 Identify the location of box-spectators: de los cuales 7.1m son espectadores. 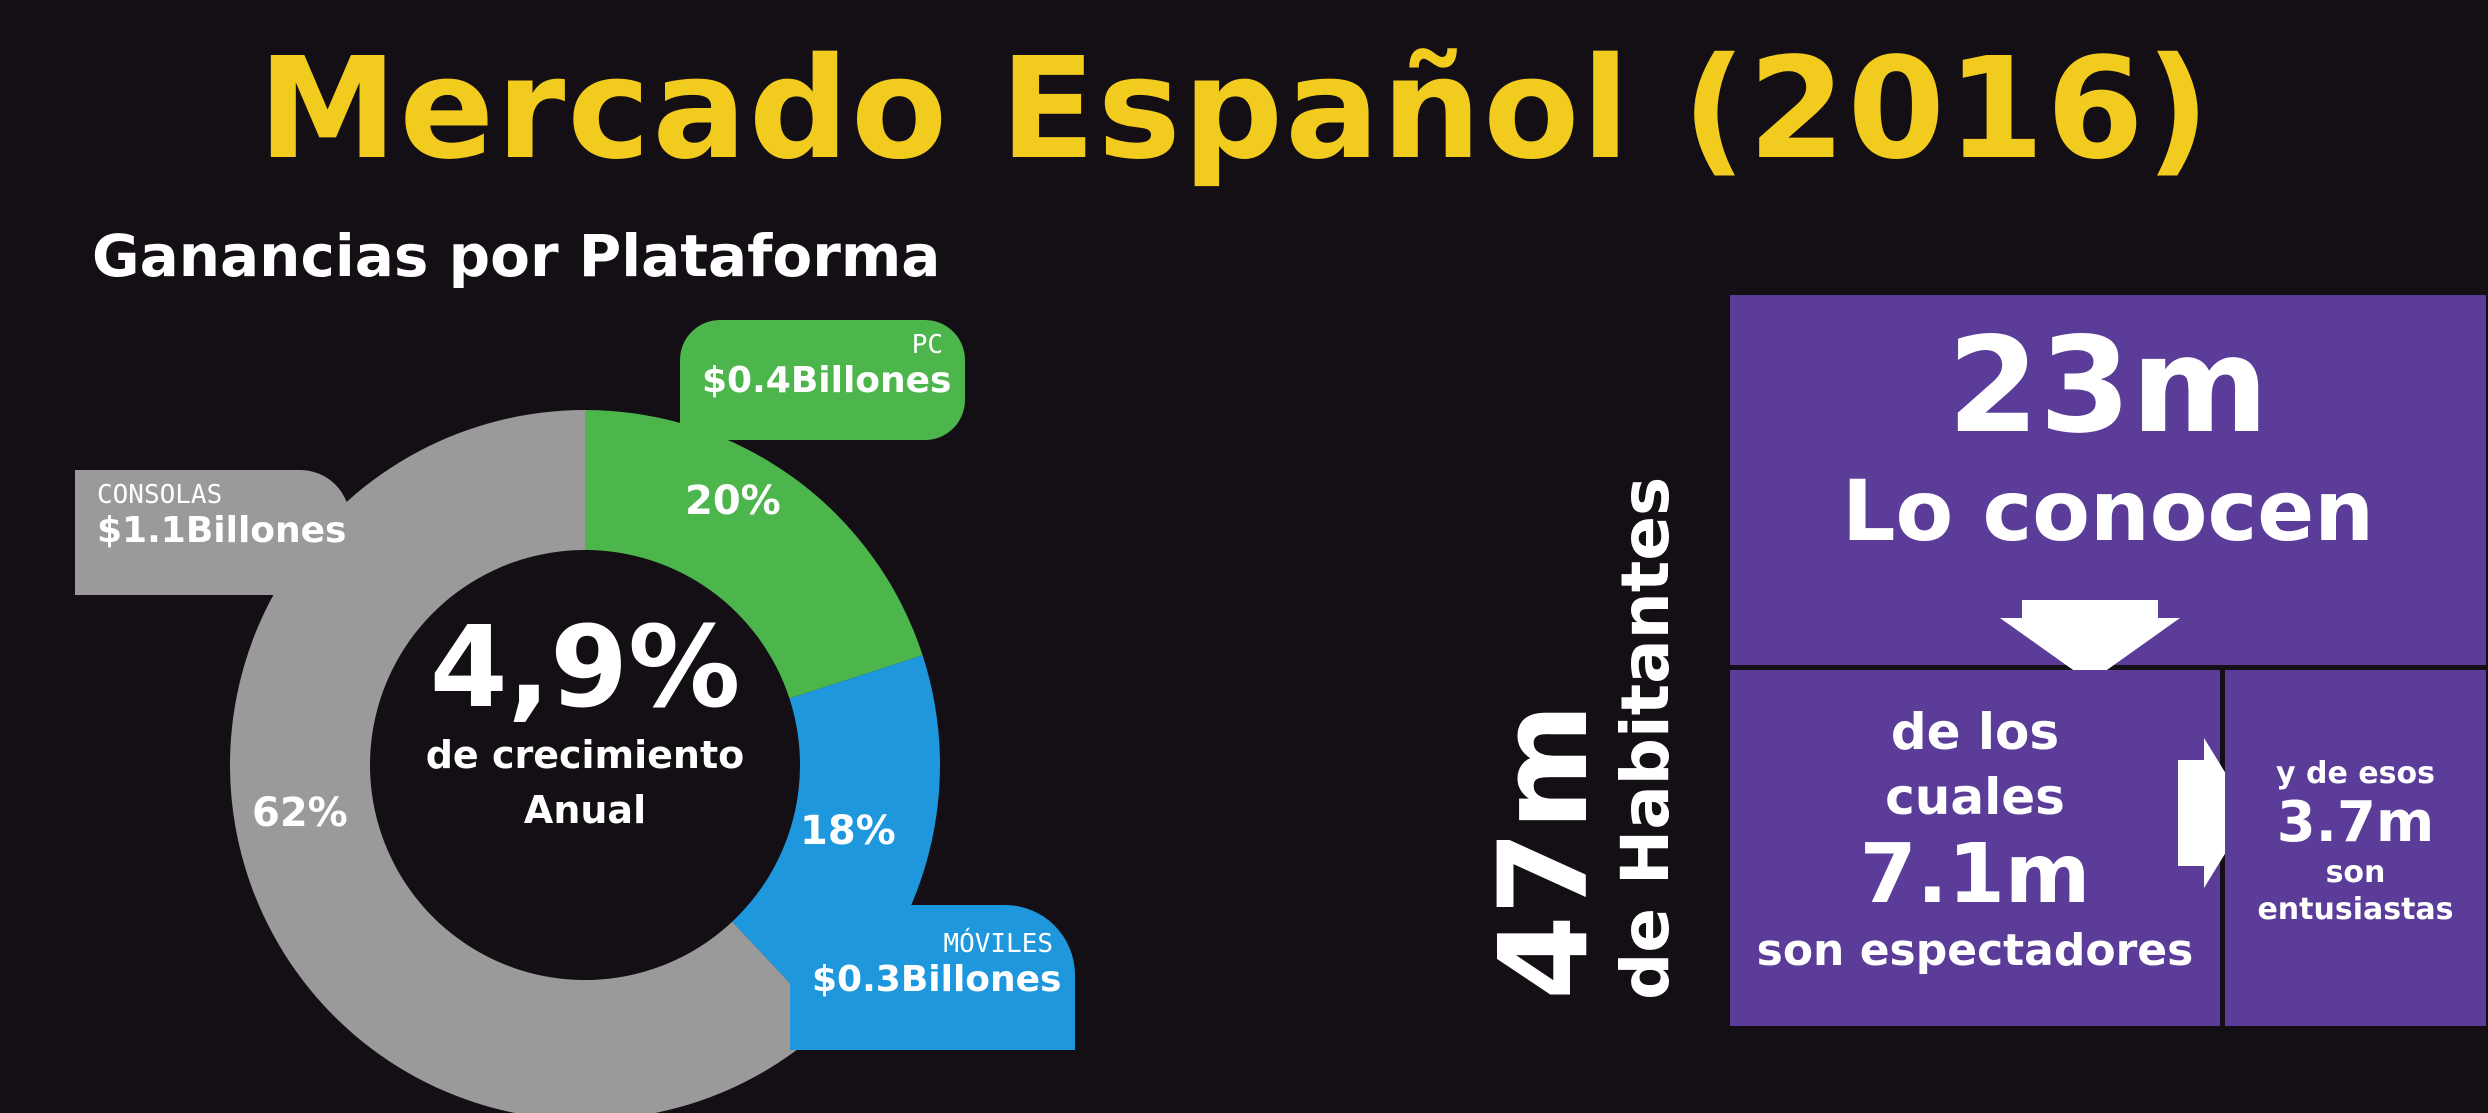
(1975, 848).